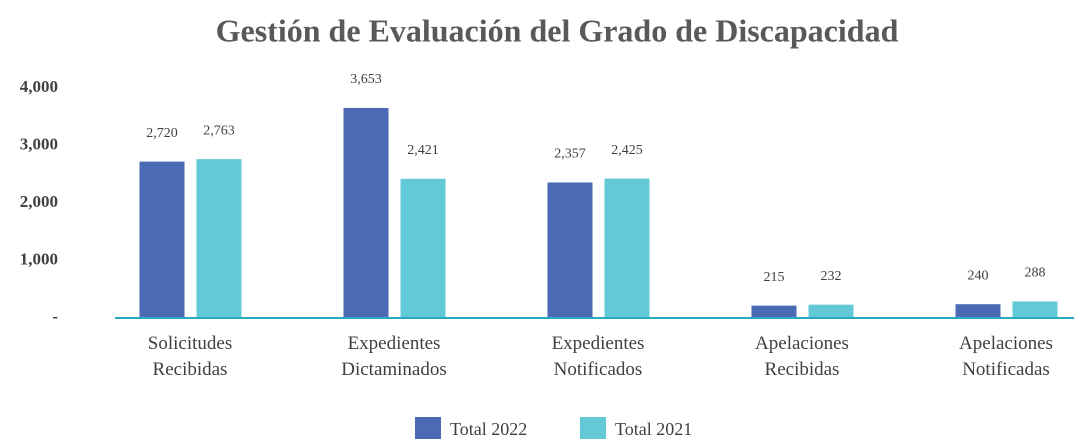 The width and height of the screenshot is (1074, 439). I want to click on value-label: 2,425, so click(627, 150).